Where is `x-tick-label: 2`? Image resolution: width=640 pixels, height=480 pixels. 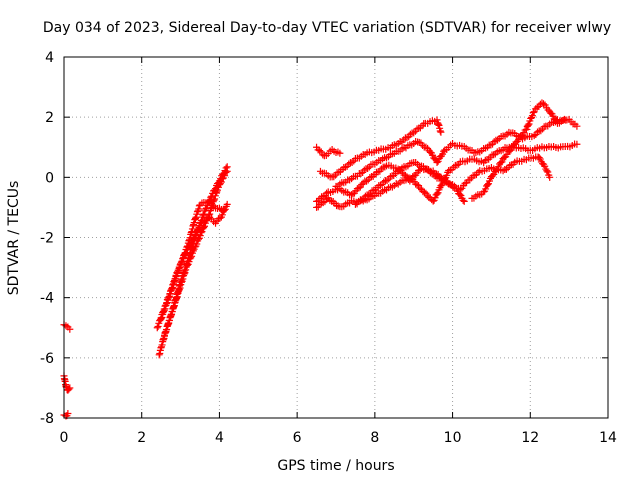 x-tick-label: 2 is located at coordinates (141, 438).